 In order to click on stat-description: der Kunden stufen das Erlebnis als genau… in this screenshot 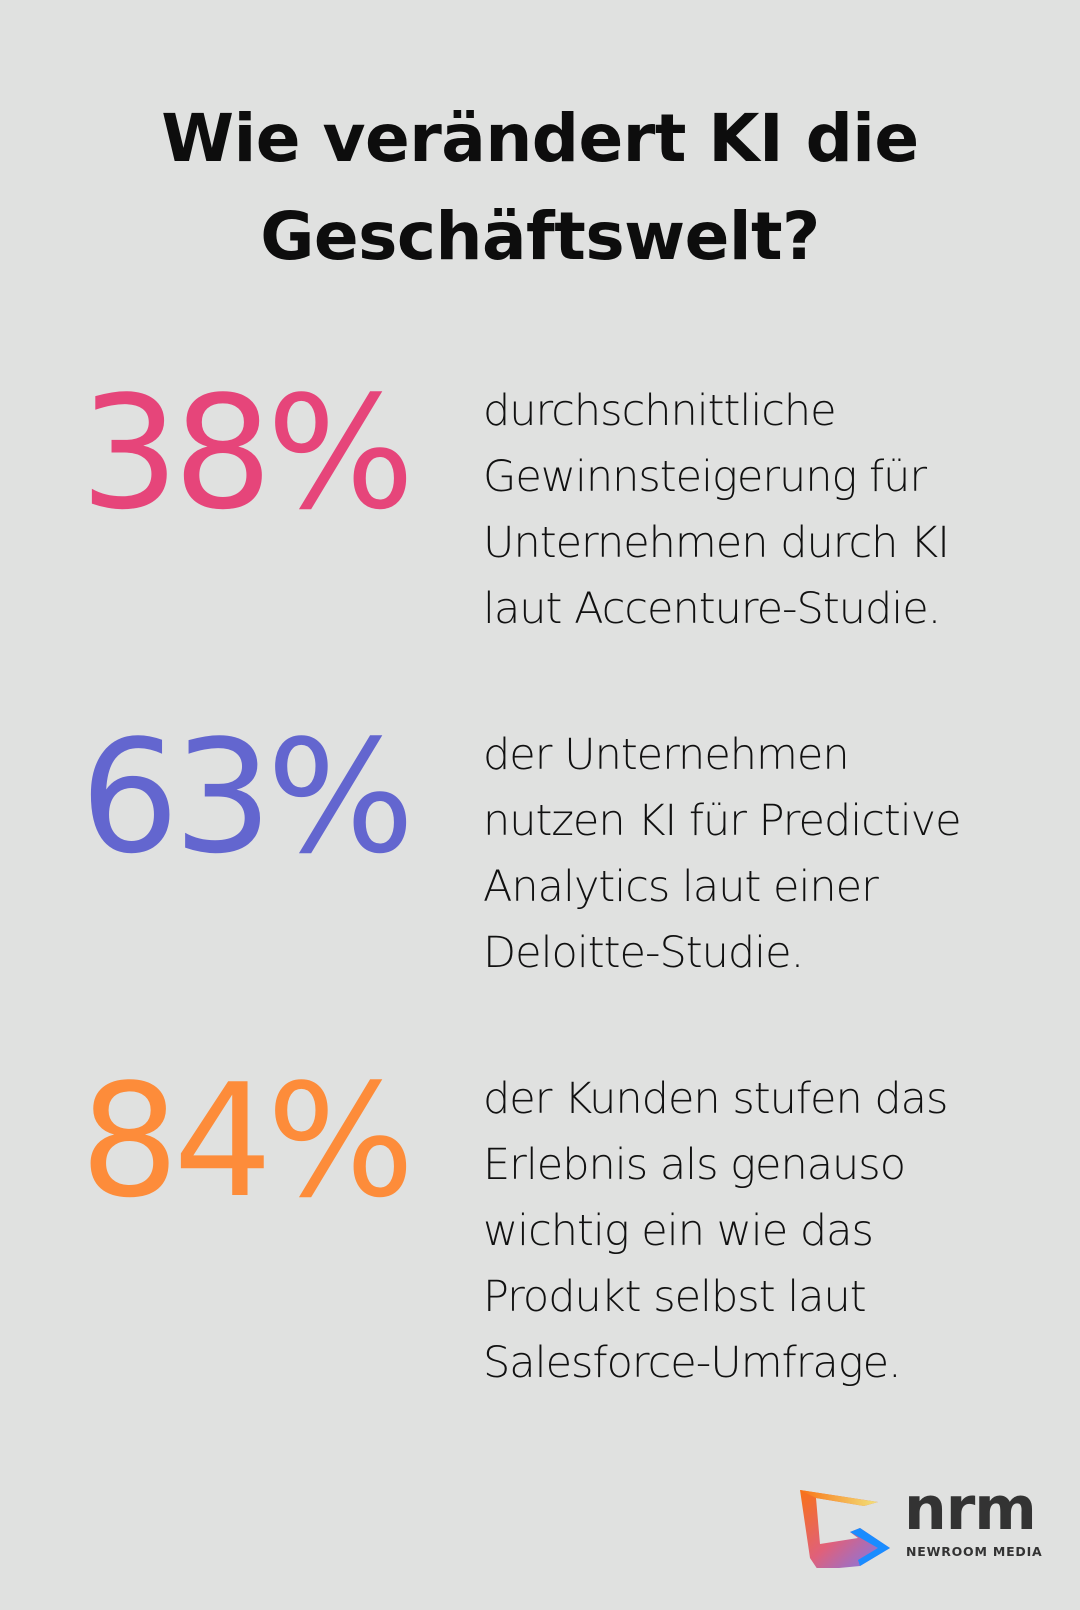, I will do `click(753, 1231)`.